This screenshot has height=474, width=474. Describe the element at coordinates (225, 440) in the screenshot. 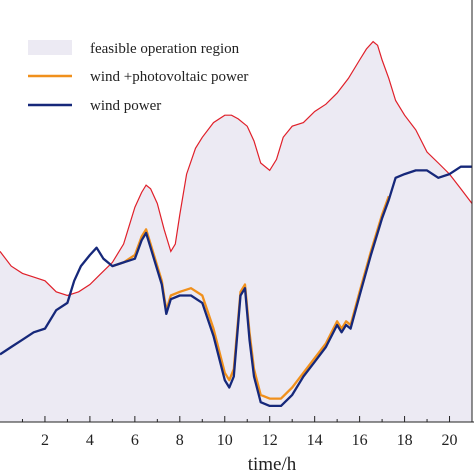

I see `x-tick-label: 10` at that location.